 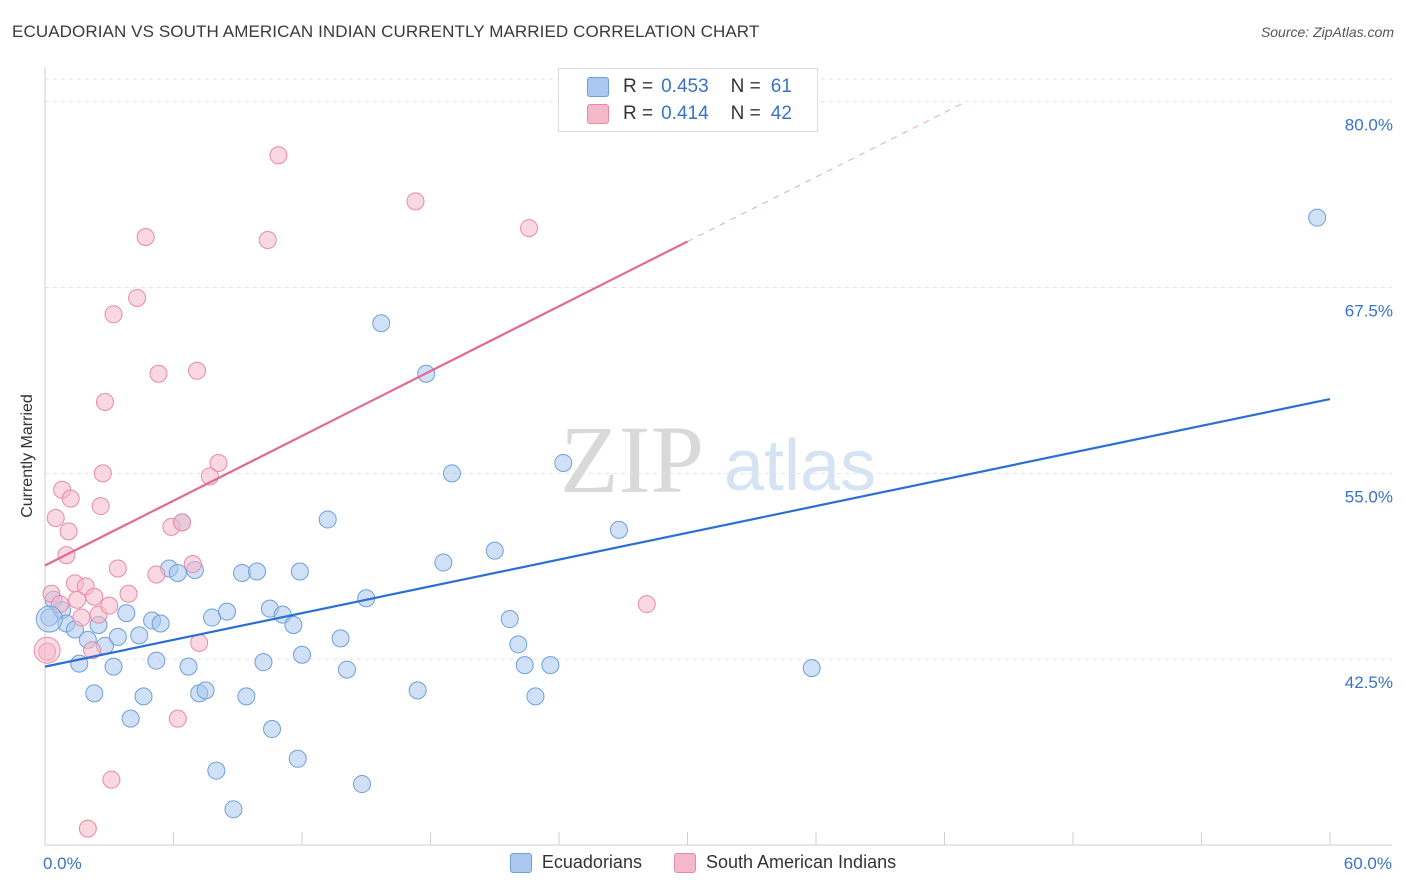 I want to click on n-value: 61, so click(x=781, y=86).